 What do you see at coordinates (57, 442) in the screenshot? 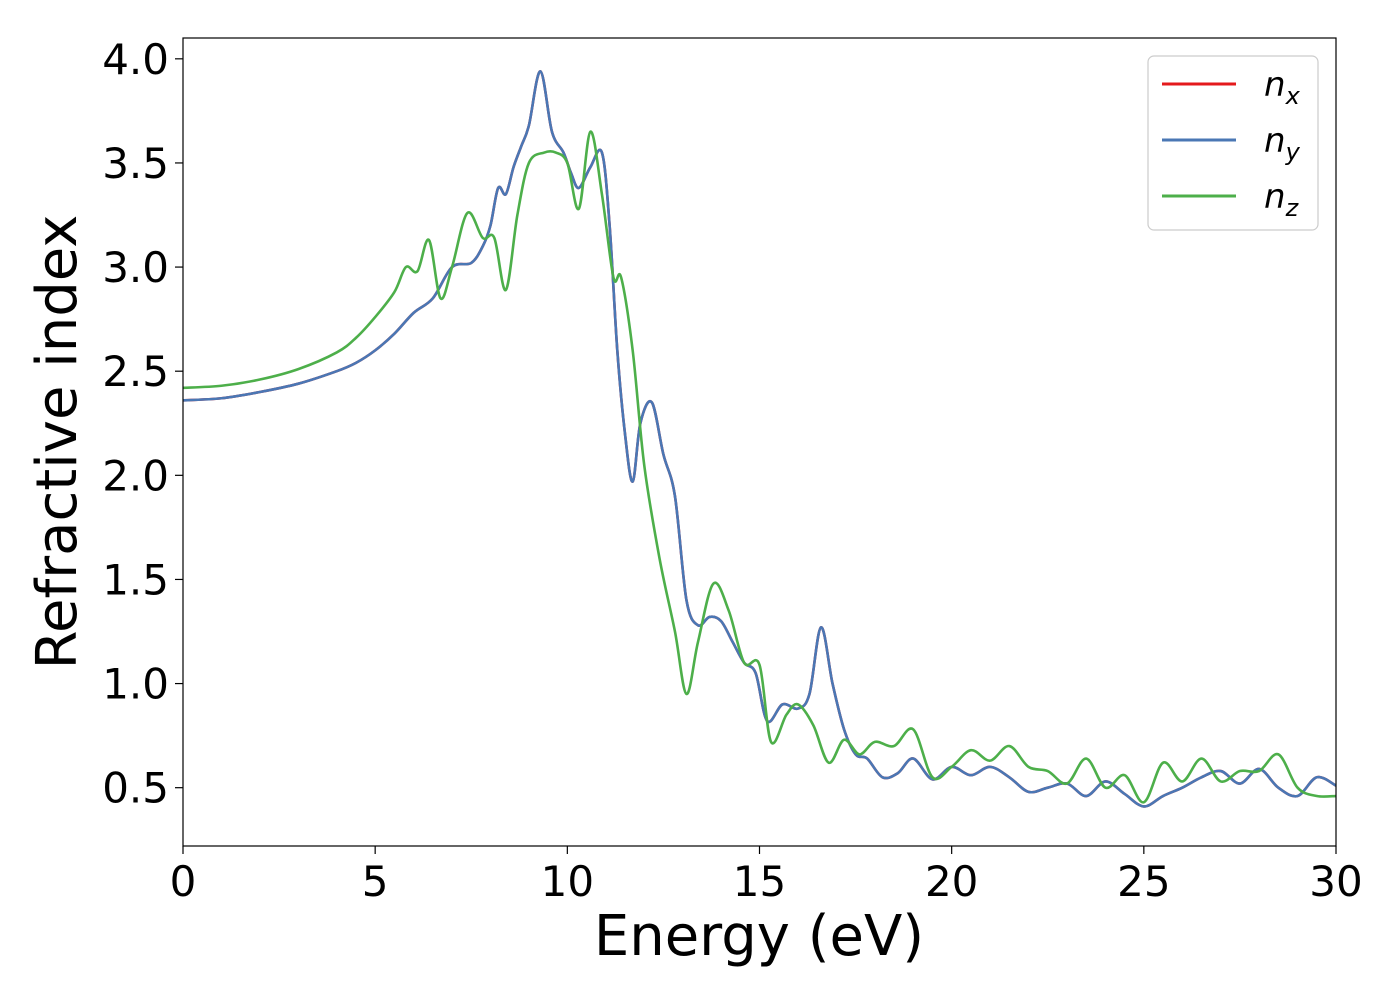
I see `y-axis-label: Refractive index` at bounding box center [57, 442].